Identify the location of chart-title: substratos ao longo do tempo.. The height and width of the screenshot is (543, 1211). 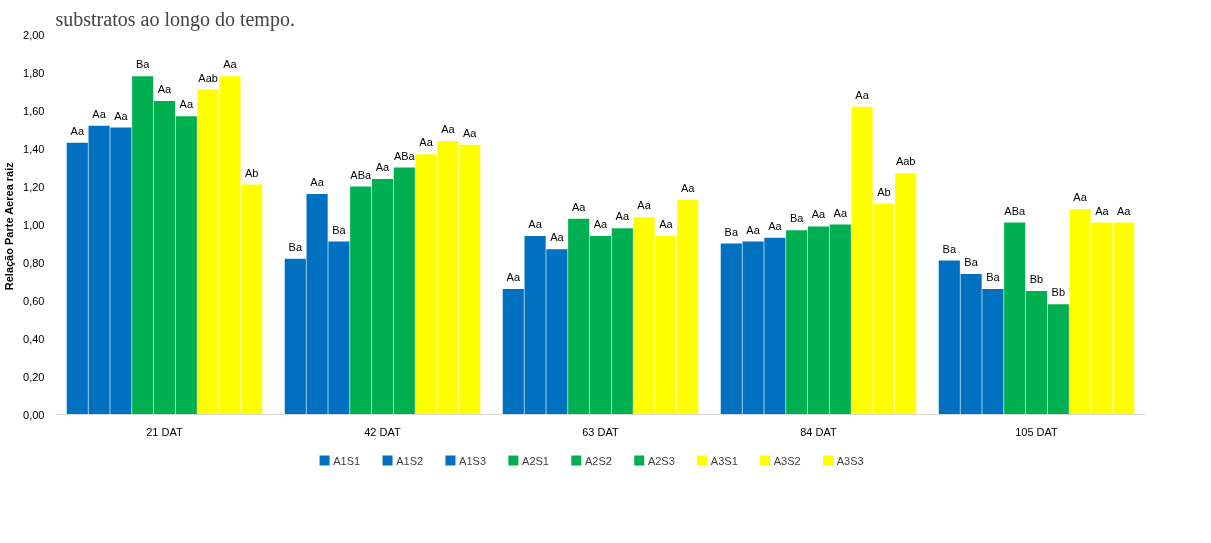
(175, 19).